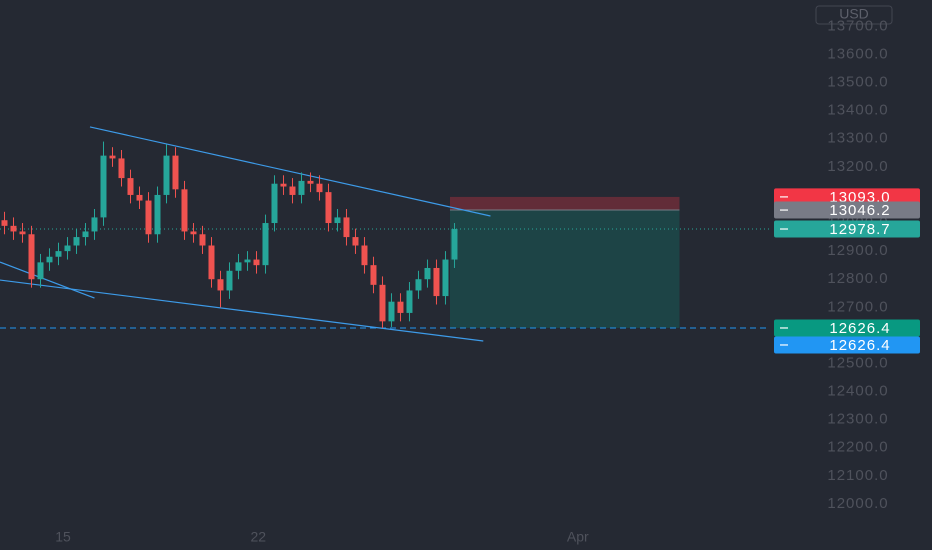 This screenshot has height=550, width=932. I want to click on price-tag-label: 12978.7, so click(859, 229).